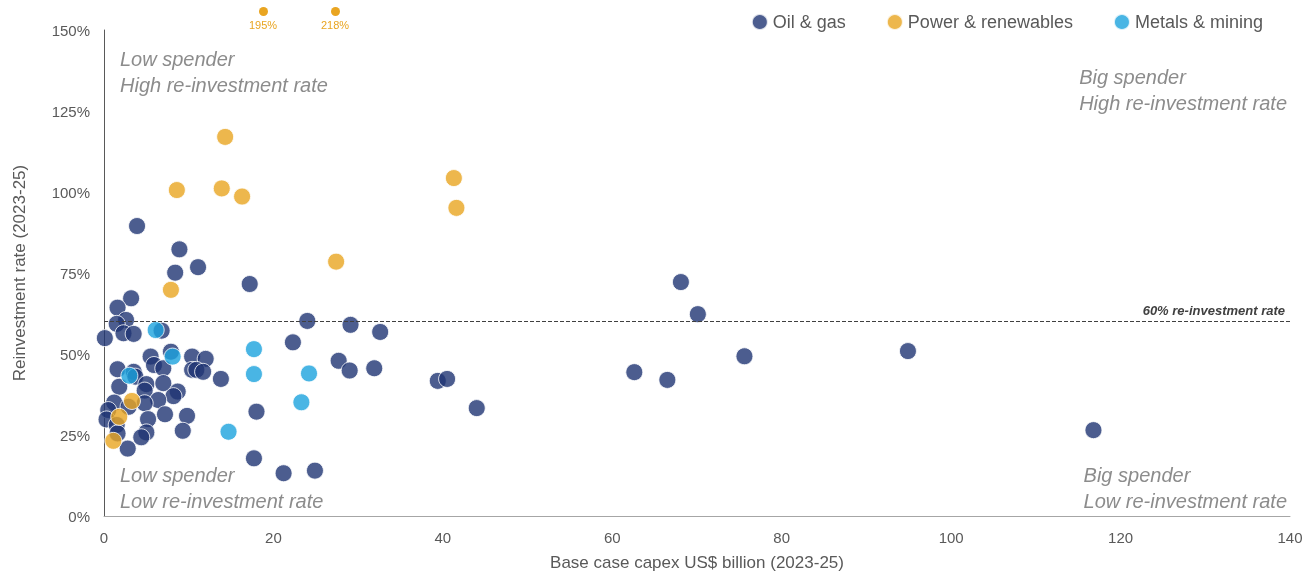 Image resolution: width=1308 pixels, height=580 pixels. Describe the element at coordinates (782, 537) in the screenshot. I see `x-tick-label: 80` at that location.